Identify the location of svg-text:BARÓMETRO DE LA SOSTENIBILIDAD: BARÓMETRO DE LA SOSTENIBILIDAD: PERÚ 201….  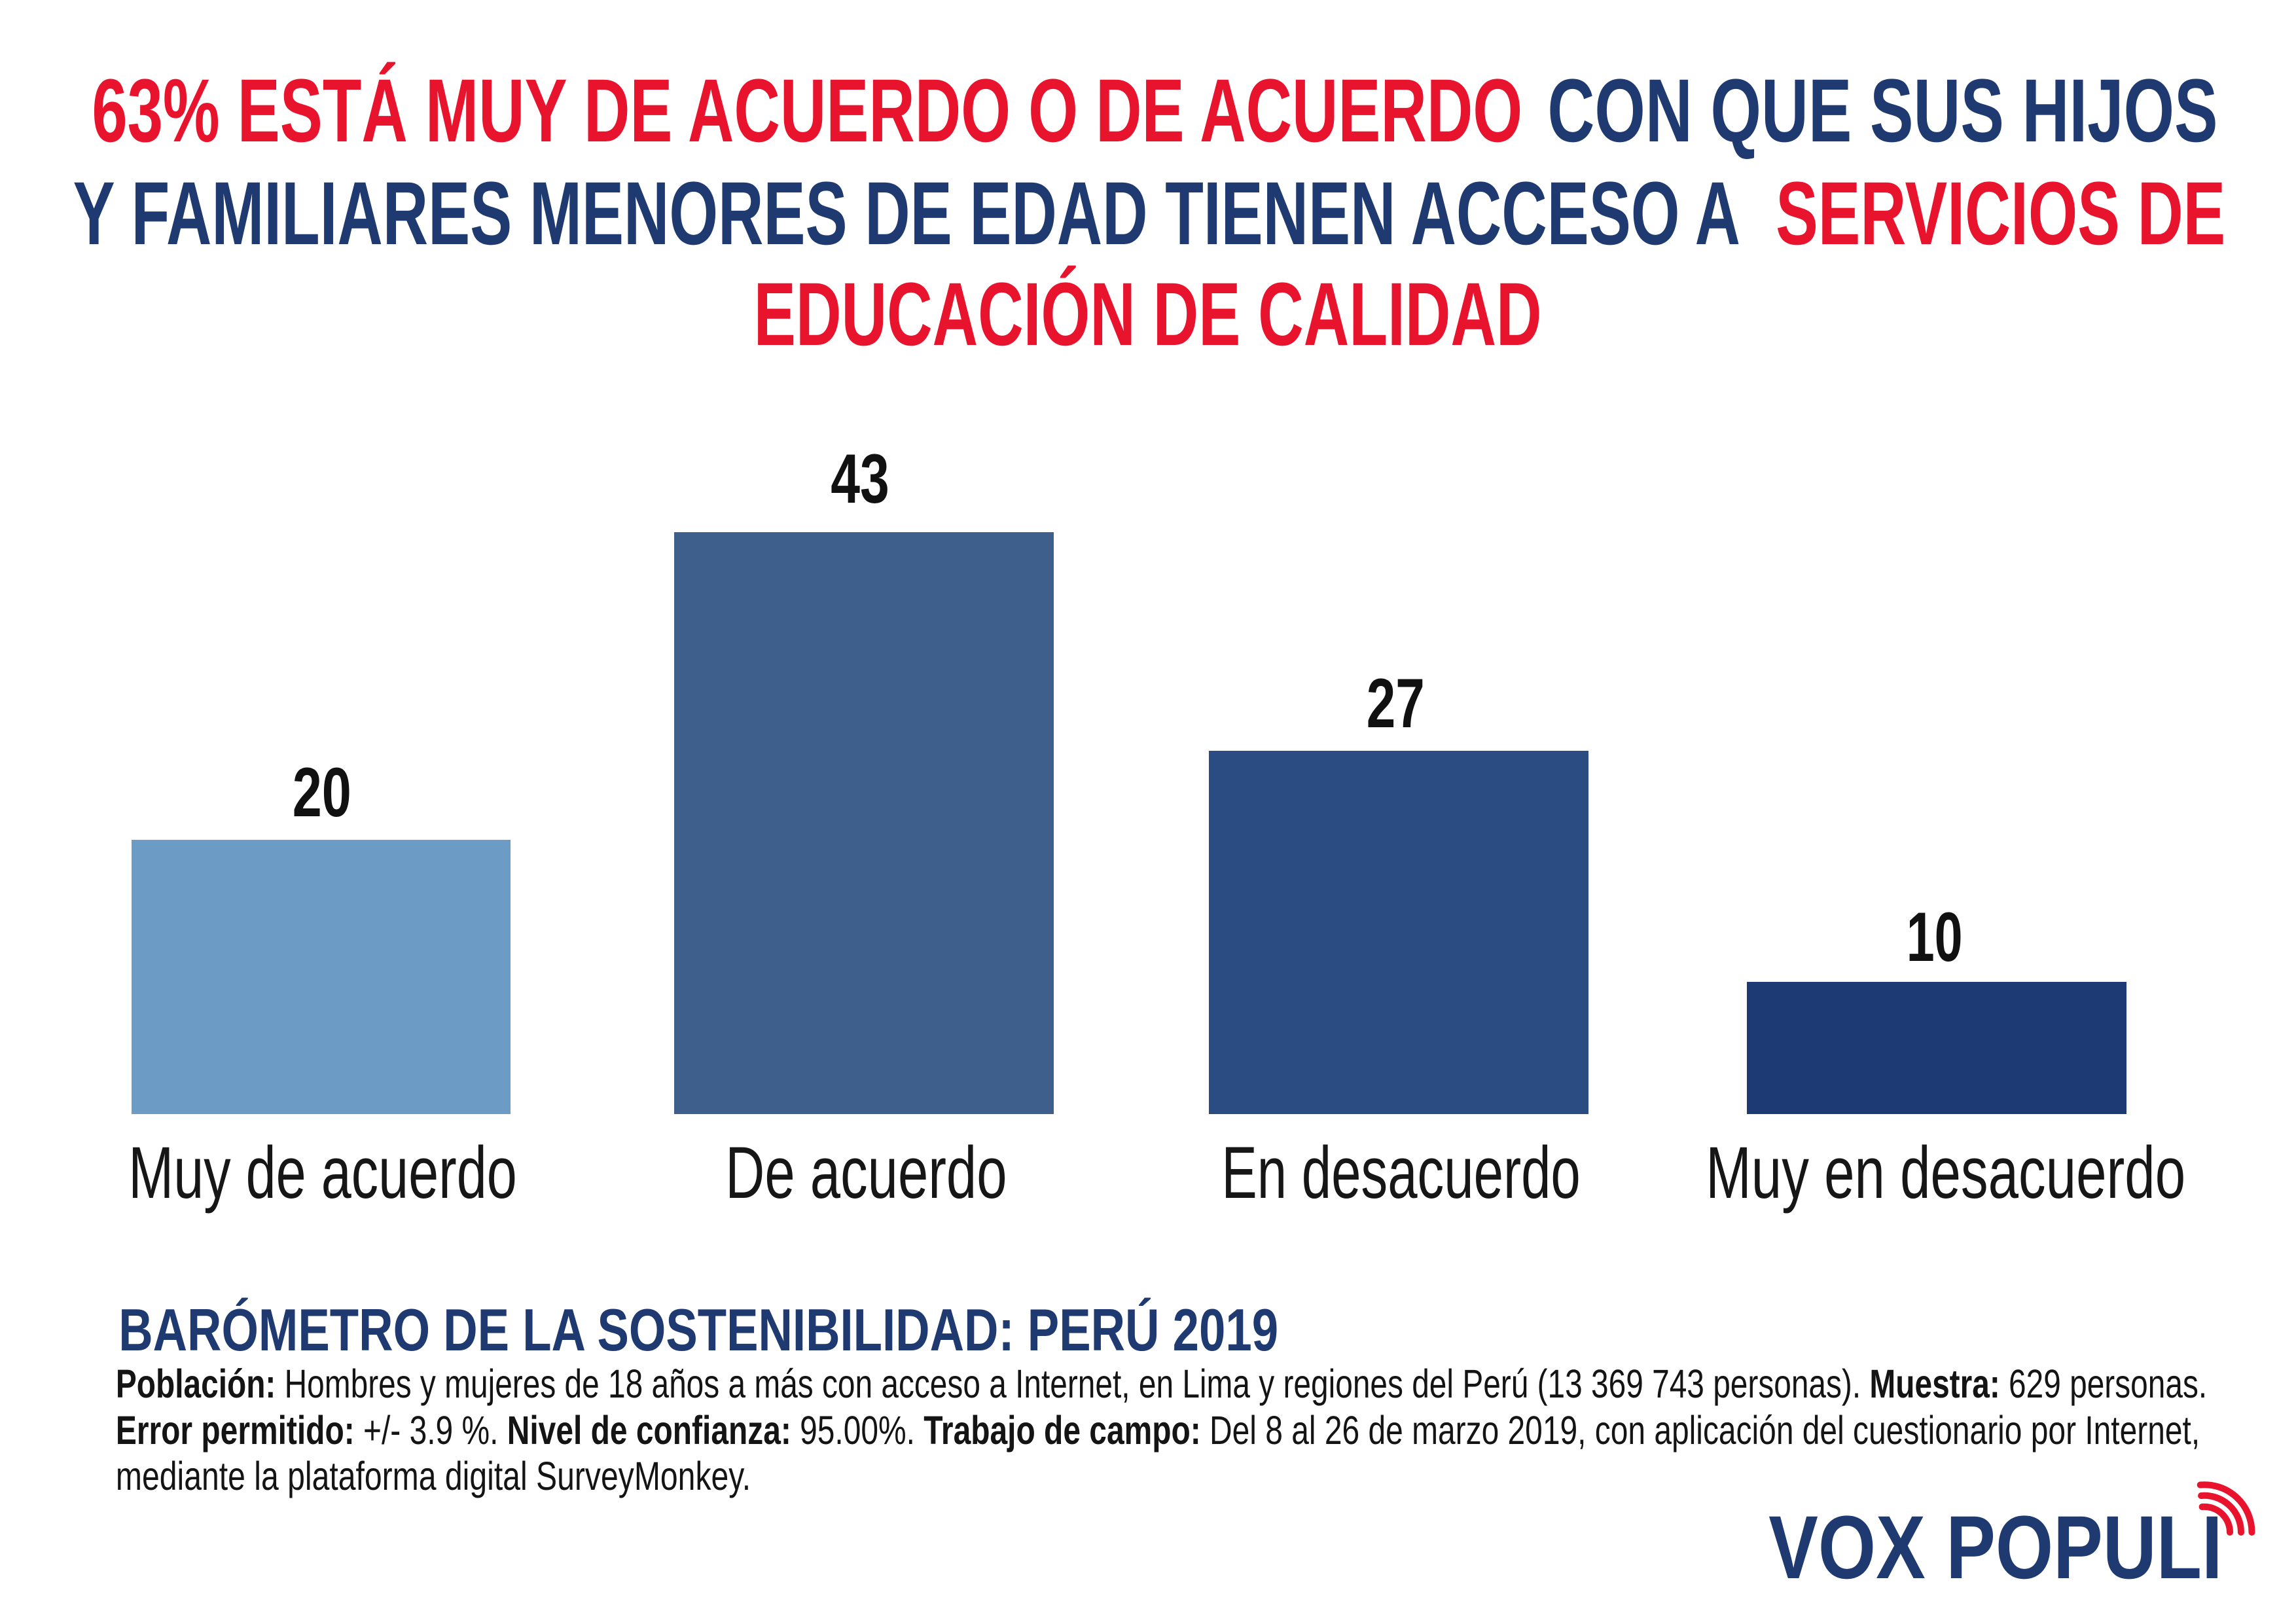
(698, 1330).